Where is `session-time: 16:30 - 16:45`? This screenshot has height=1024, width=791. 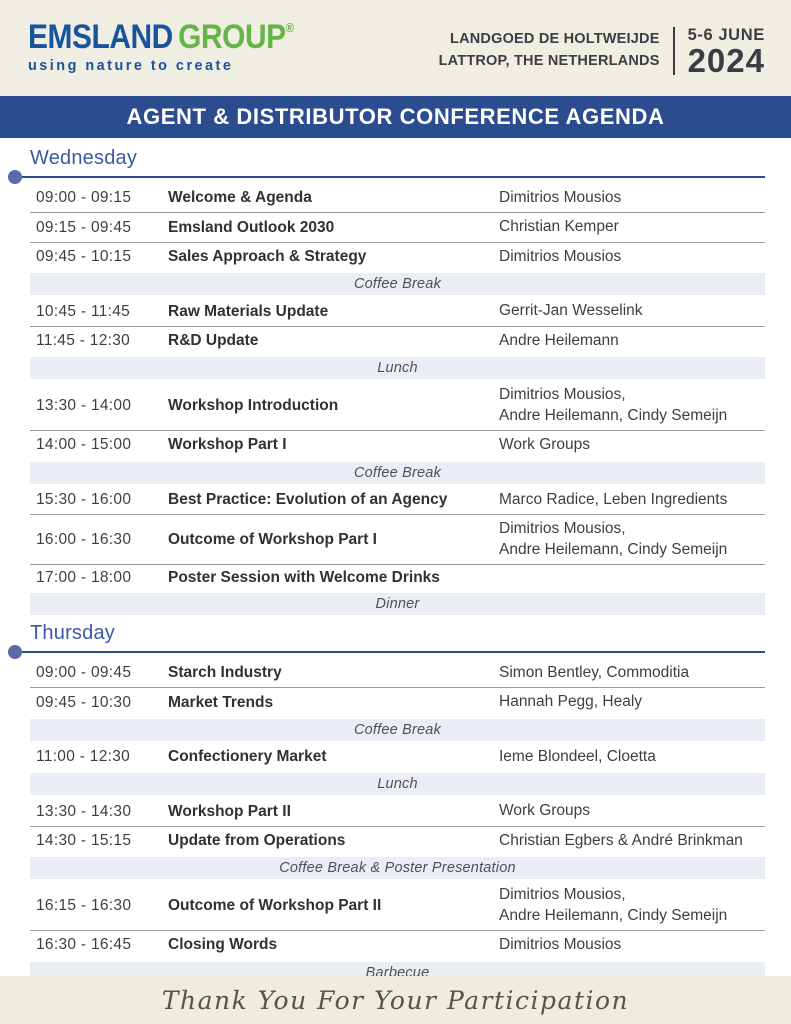
session-time: 16:30 - 16:45 is located at coordinates (84, 945).